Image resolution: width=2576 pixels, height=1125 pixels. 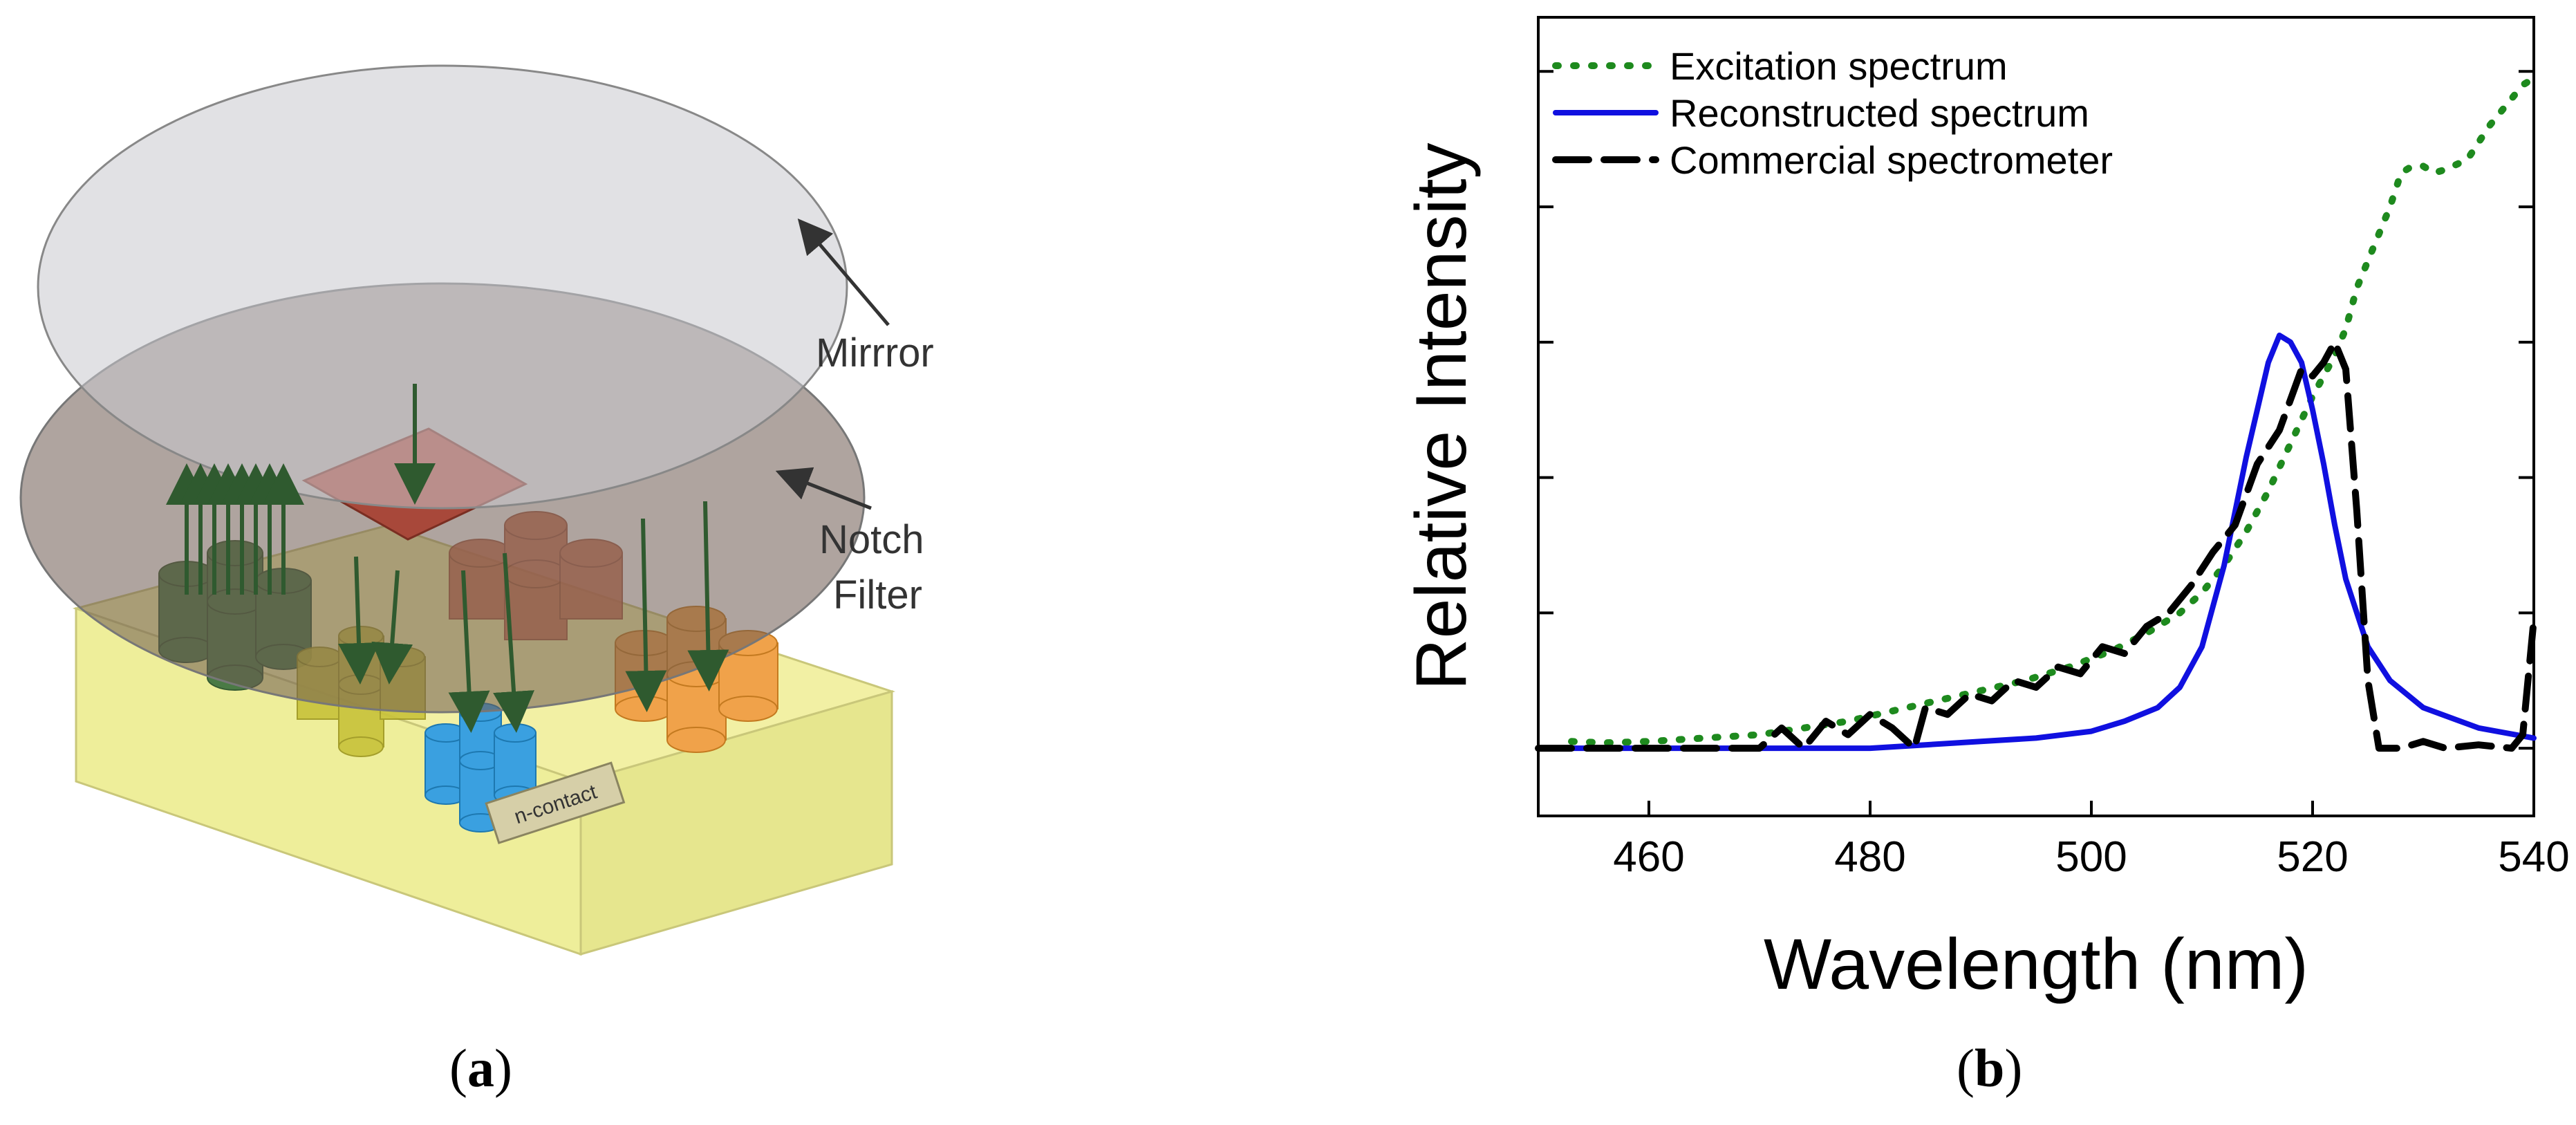 What do you see at coordinates (877, 595) in the screenshot?
I see `notch-label-line2: Filter` at bounding box center [877, 595].